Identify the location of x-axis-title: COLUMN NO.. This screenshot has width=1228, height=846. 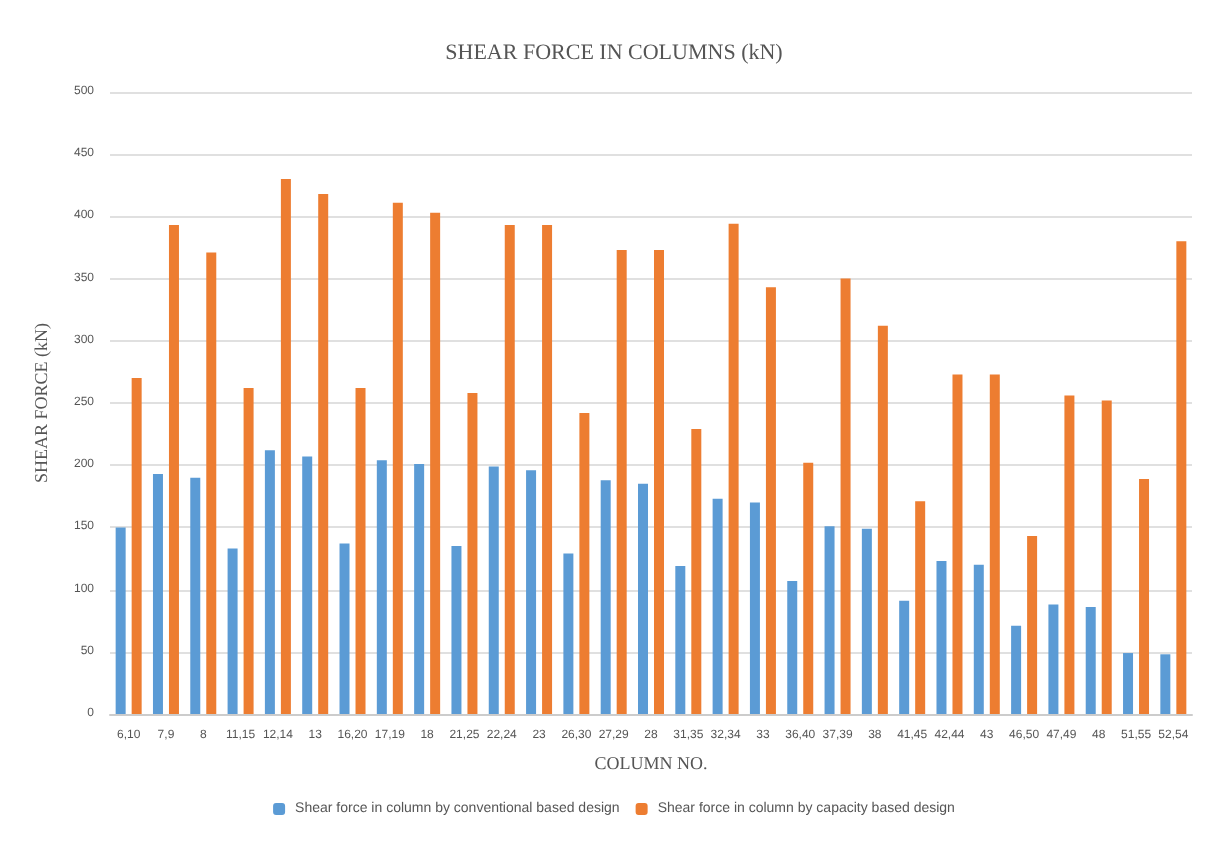
(651, 763).